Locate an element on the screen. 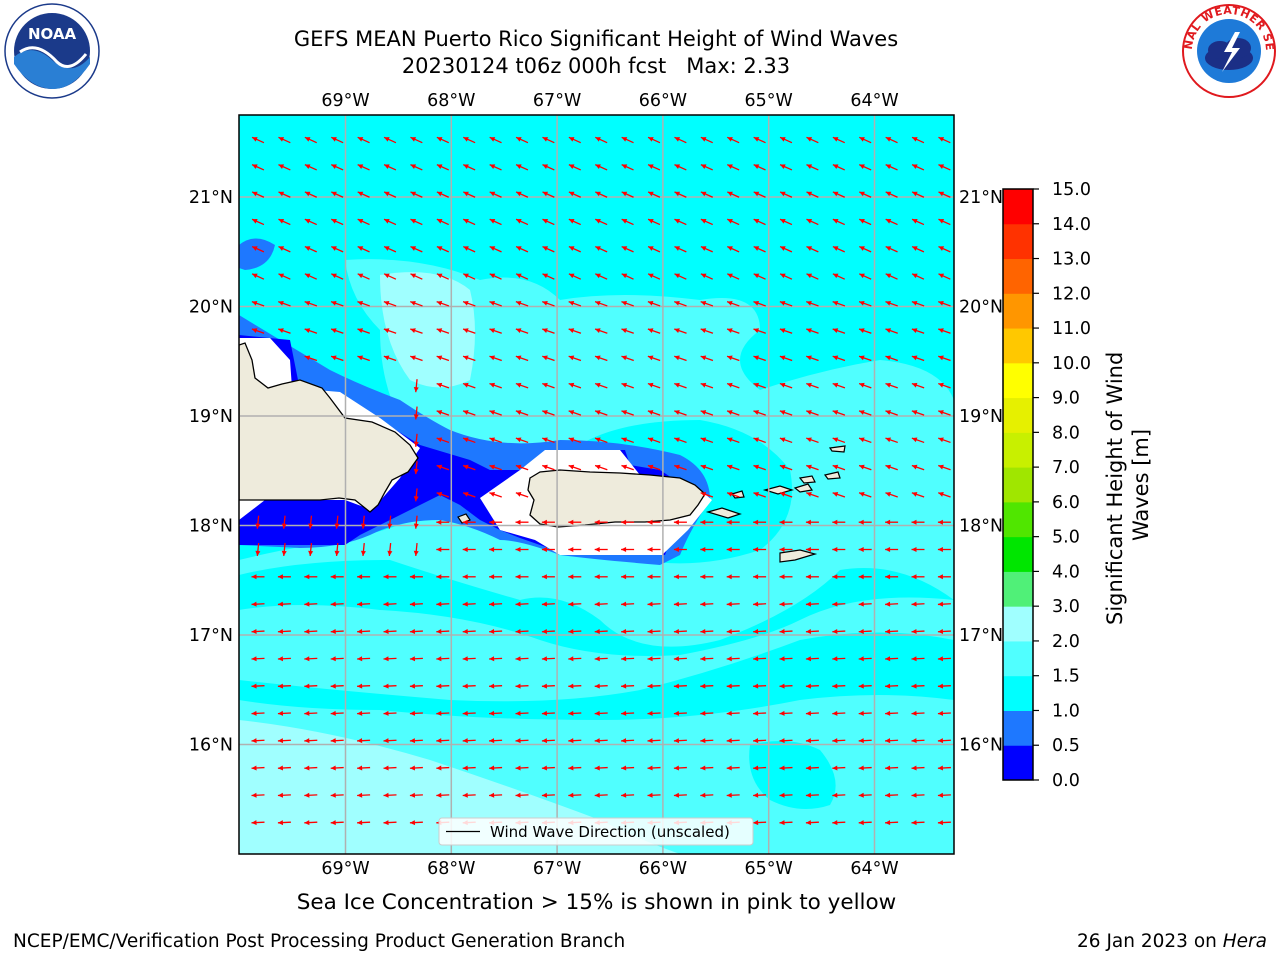  colorbar-tick-label: 10.0 is located at coordinates (1071, 364).